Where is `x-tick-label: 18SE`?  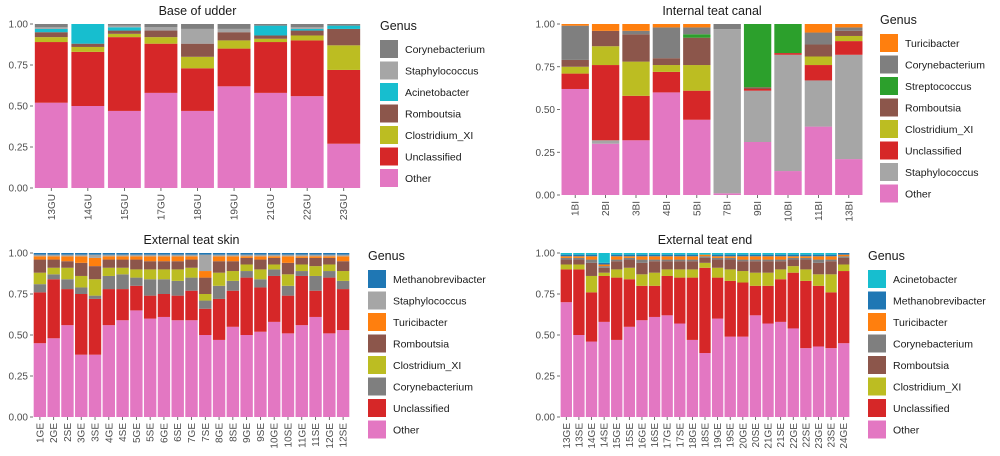
x-tick-label: 18SE is located at coordinates (706, 435).